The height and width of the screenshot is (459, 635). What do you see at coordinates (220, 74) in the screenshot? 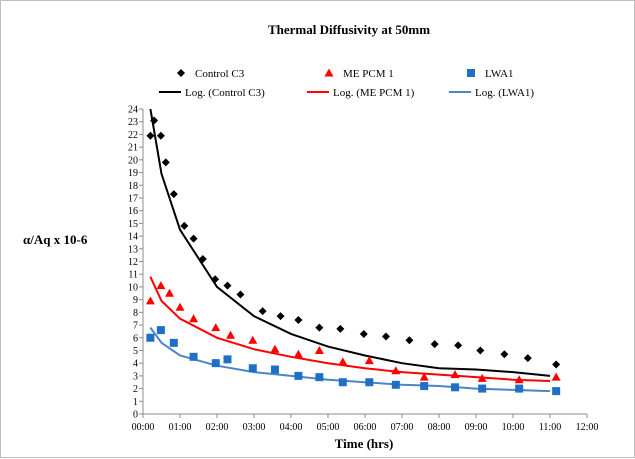
I see `legend-label: Control C3` at bounding box center [220, 74].